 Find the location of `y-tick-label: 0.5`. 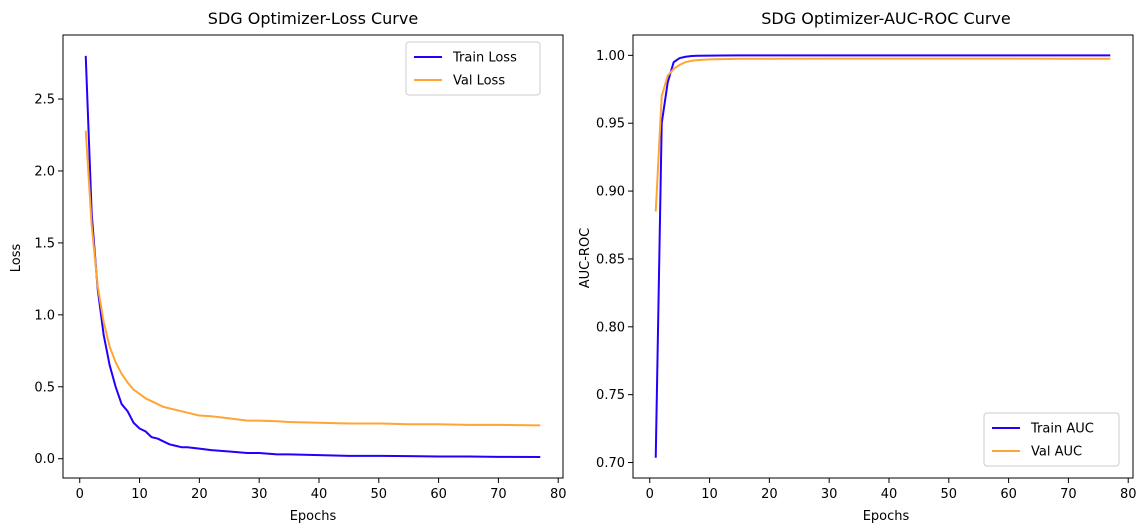

y-tick-label: 0.5 is located at coordinates (44, 387).